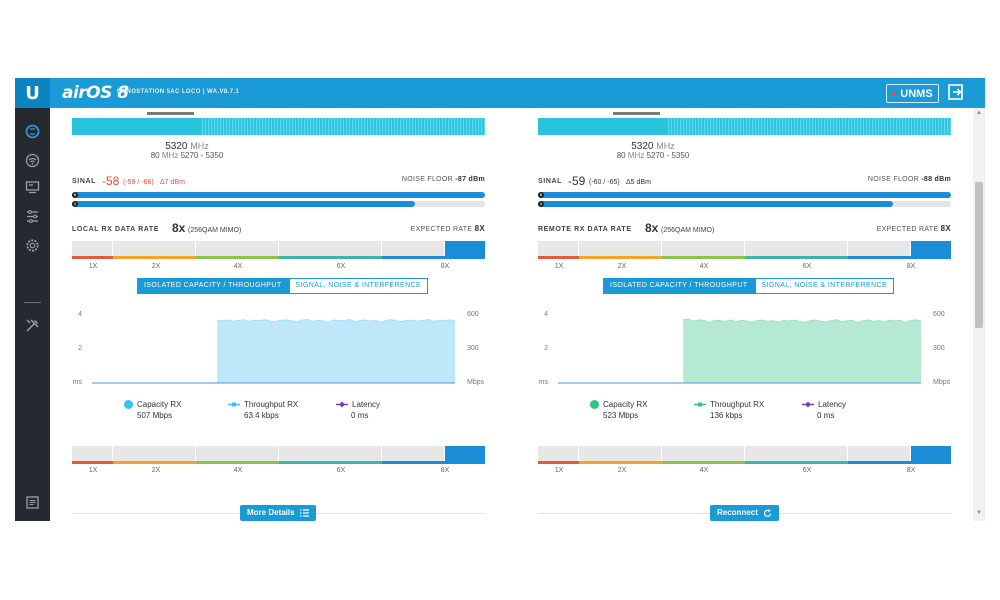 The width and height of the screenshot is (1000, 600). I want to click on unms-button: UNMS, so click(912, 93).